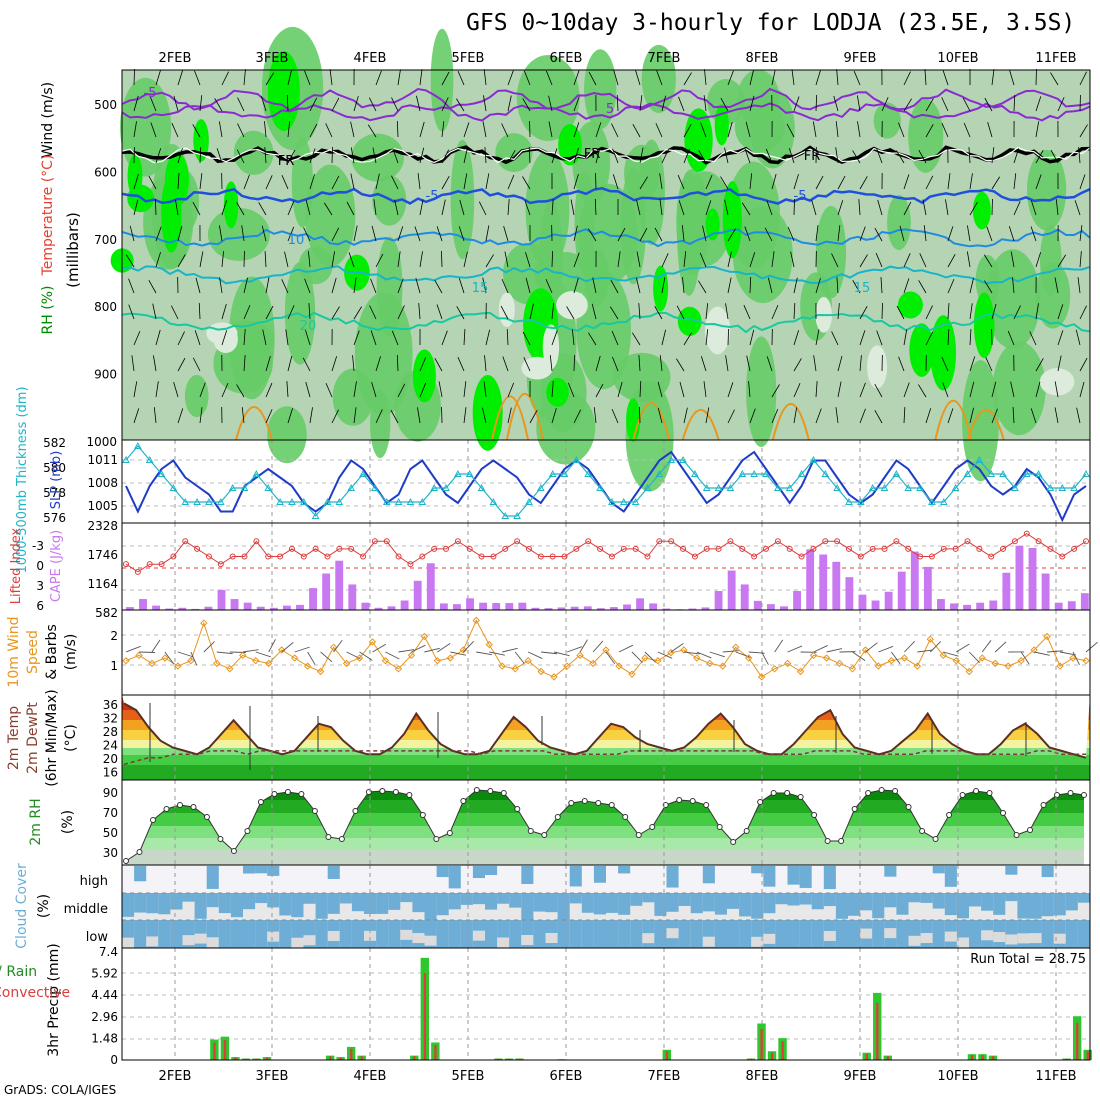  I want to click on lifted-tick: 6, so click(40, 606).